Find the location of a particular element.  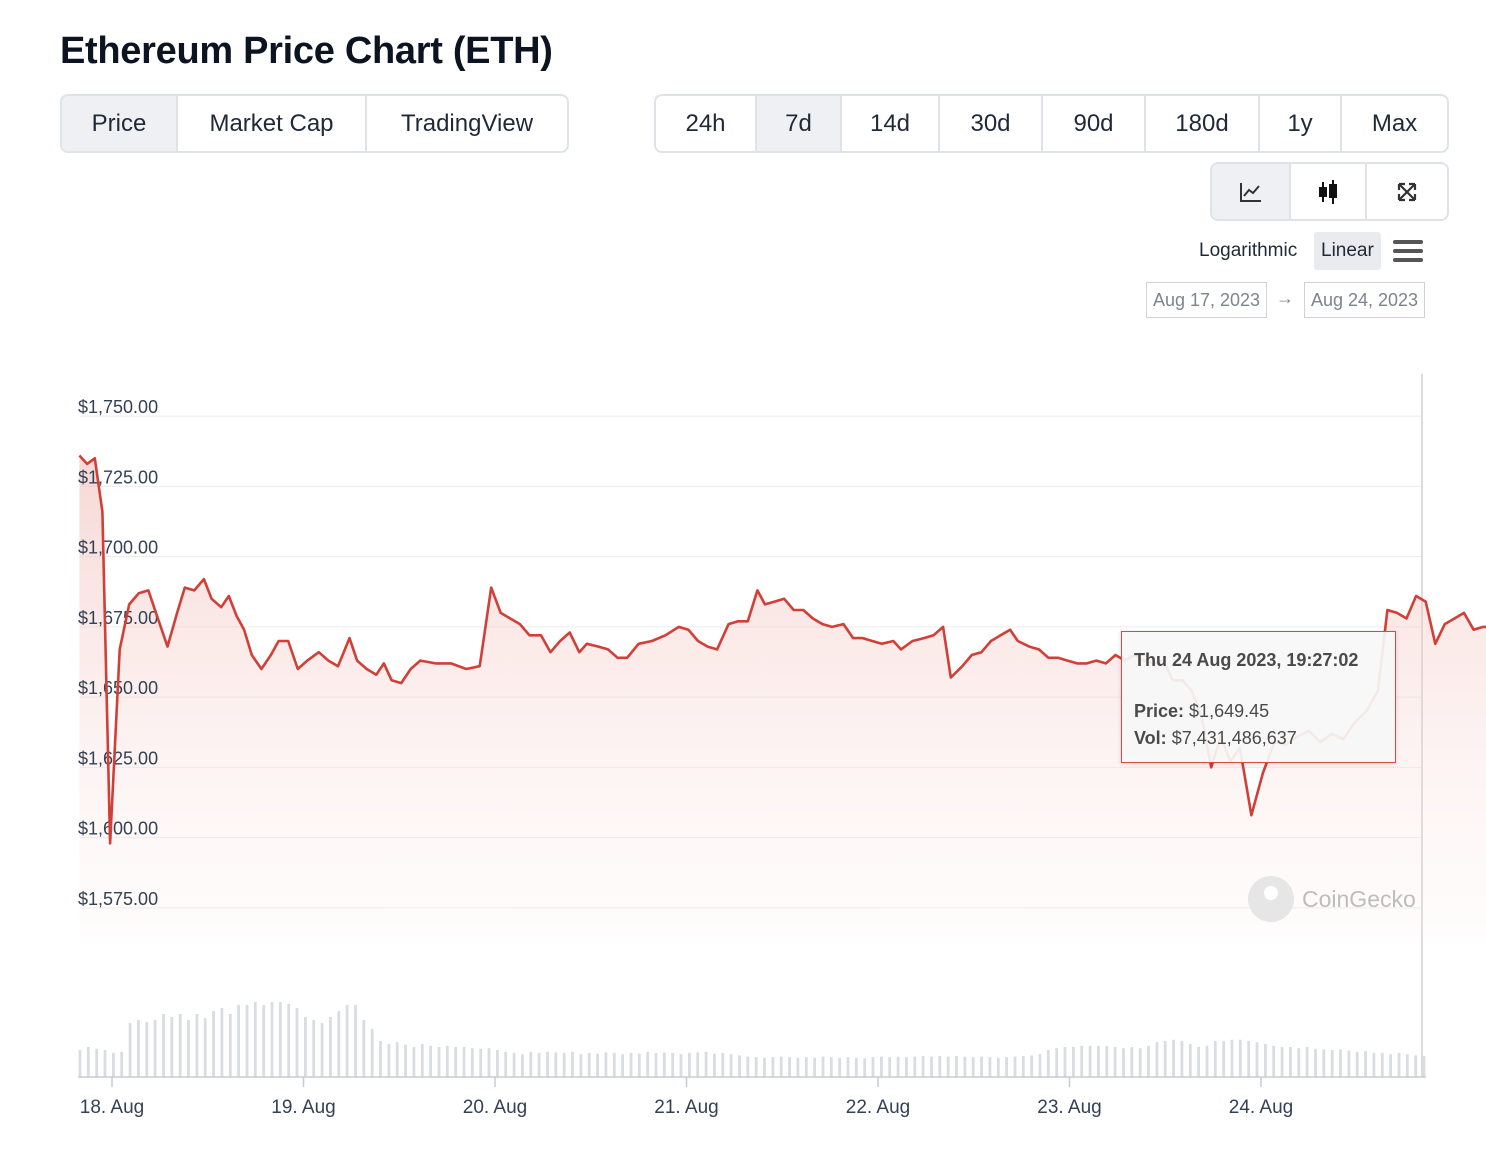

tooltip-vol-row: Vol: $7,431,486,637 is located at coordinates (1258, 738).